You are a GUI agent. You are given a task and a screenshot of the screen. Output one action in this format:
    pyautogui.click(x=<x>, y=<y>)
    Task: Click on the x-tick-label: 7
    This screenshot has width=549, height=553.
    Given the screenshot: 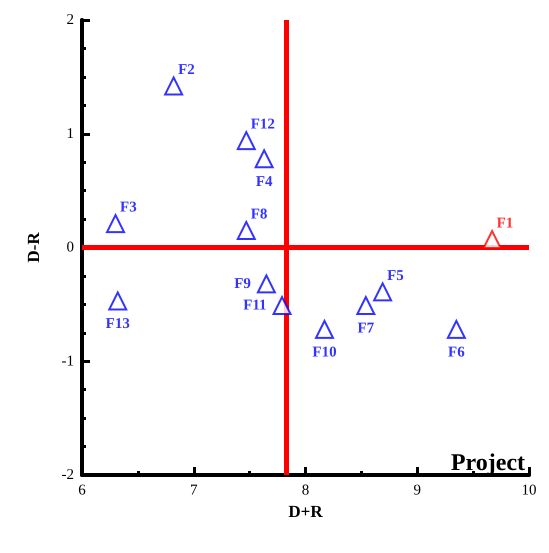 What is the action you would take?
    pyautogui.click(x=194, y=490)
    